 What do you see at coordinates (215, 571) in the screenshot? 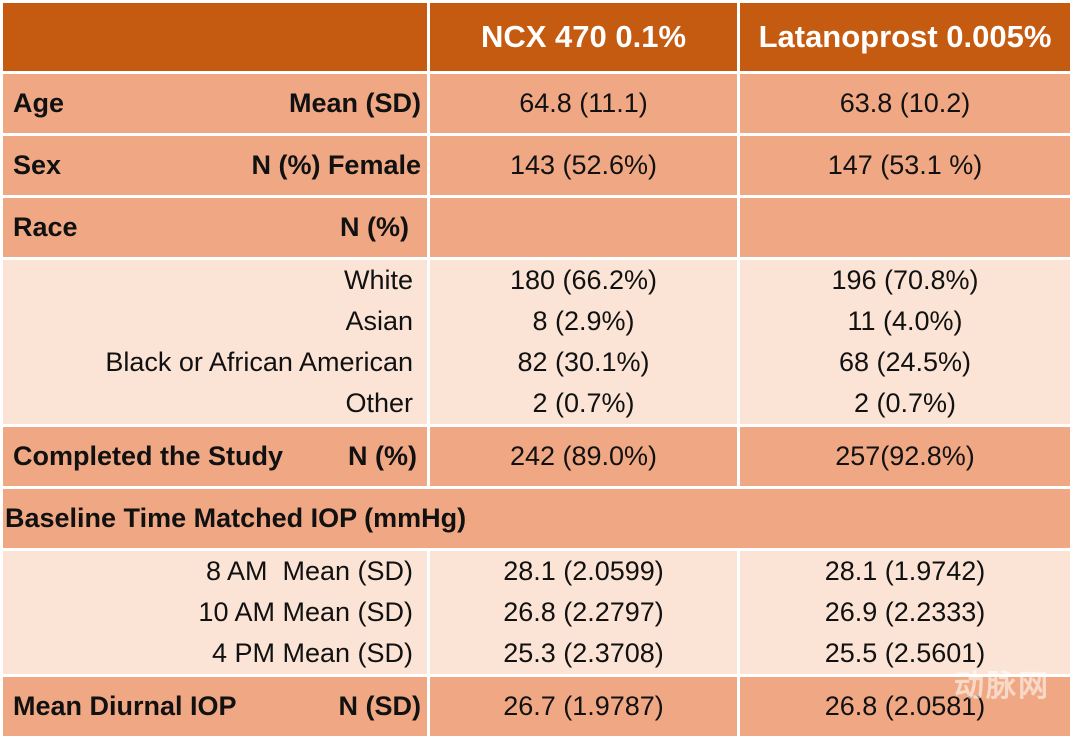
I see `baseline-8am-label: 8 AM Mean (SD)` at bounding box center [215, 571].